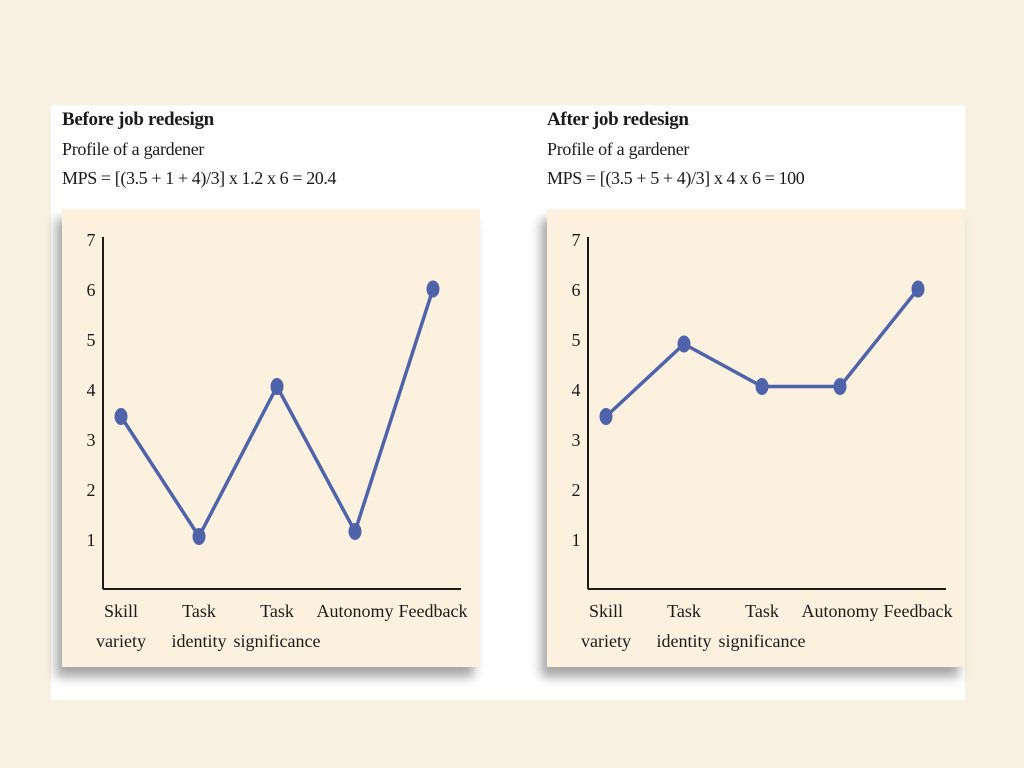 This screenshot has width=1024, height=768. What do you see at coordinates (676, 178) in the screenshot?
I see `mps-formula: MPS = [(3.5 + 5 + 4)/3] x 4 x 6 = 100` at bounding box center [676, 178].